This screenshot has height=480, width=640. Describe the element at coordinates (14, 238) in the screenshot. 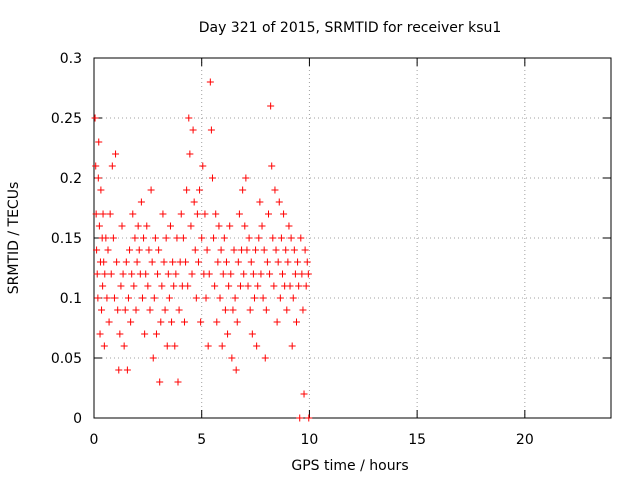

I see `y-axis-label: SRMTID / TECUs` at that location.